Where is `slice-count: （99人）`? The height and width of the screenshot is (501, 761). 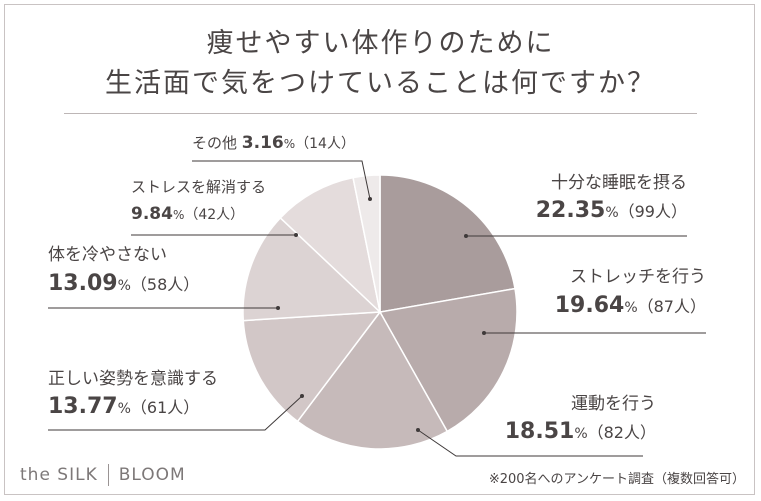
slice-count: （99人） is located at coordinates (653, 211).